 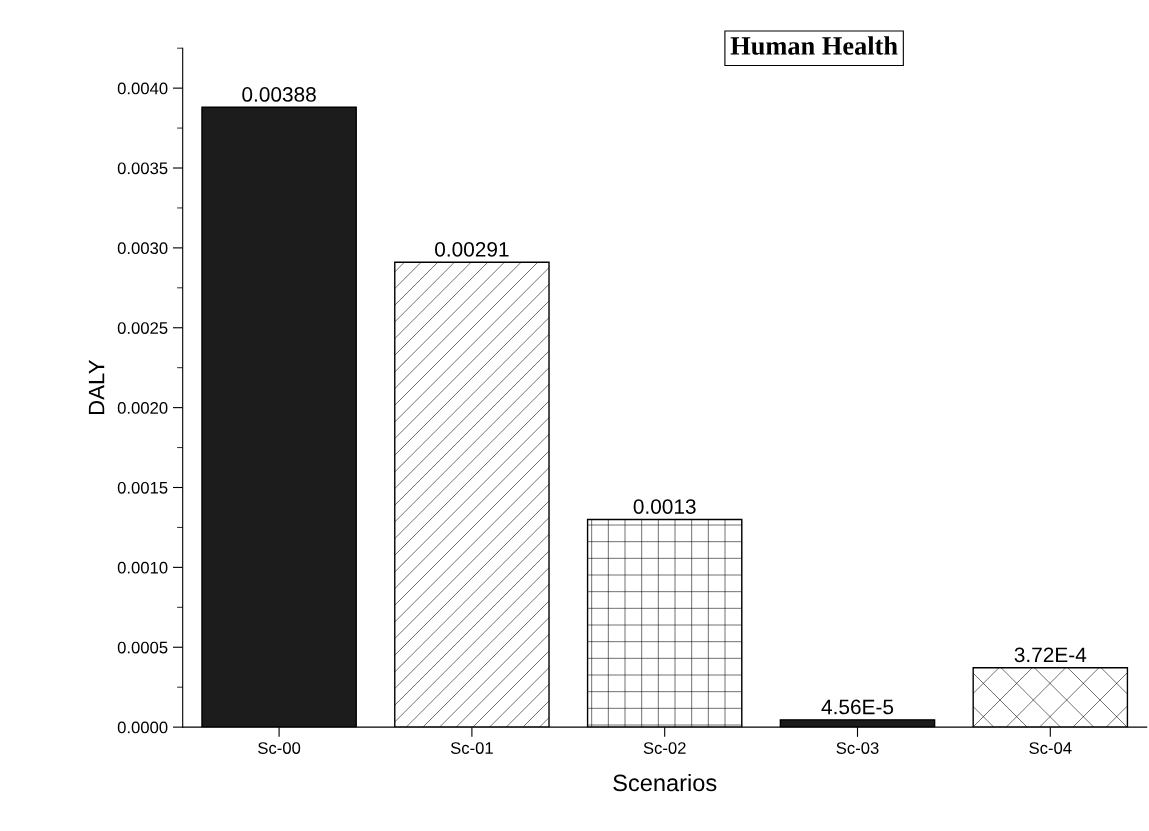 What do you see at coordinates (142, 88) in the screenshot?
I see `y-tick-label: 0.0040` at bounding box center [142, 88].